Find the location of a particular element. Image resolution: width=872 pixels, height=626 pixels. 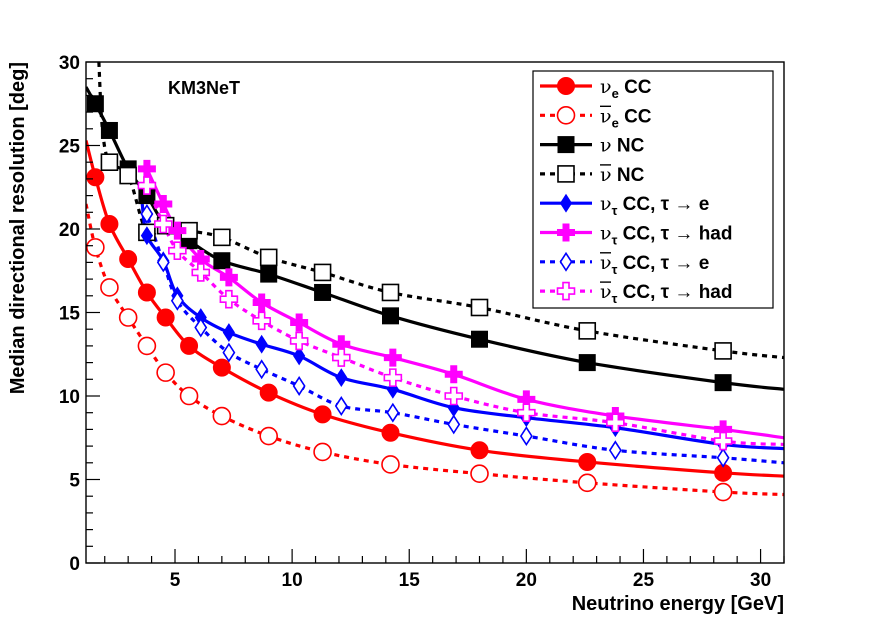

legend-item: ντ CC, τ → had is located at coordinates (636, 235).